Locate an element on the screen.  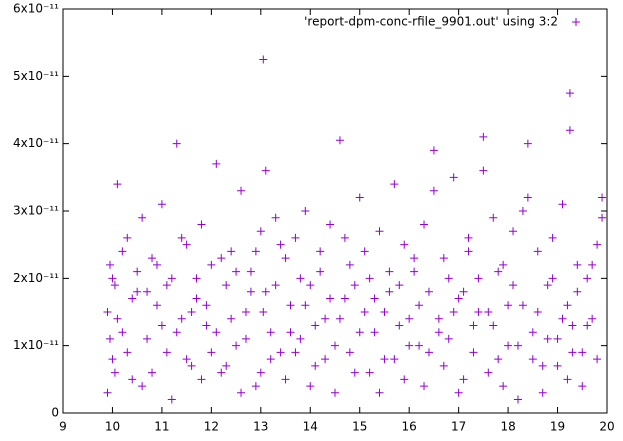
x-tick-label: 18 is located at coordinates (507, 427).